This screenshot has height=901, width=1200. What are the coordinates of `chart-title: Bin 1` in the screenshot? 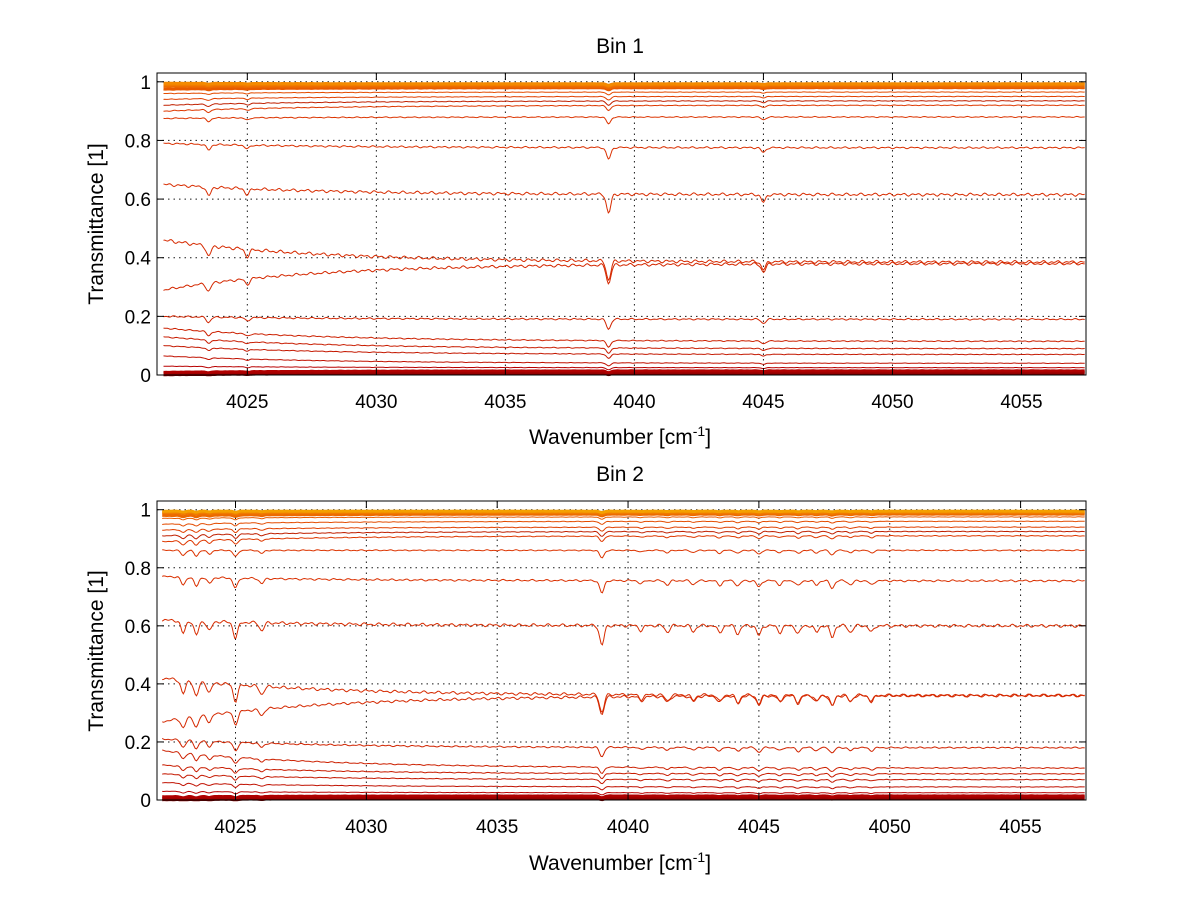 It's located at (620, 46).